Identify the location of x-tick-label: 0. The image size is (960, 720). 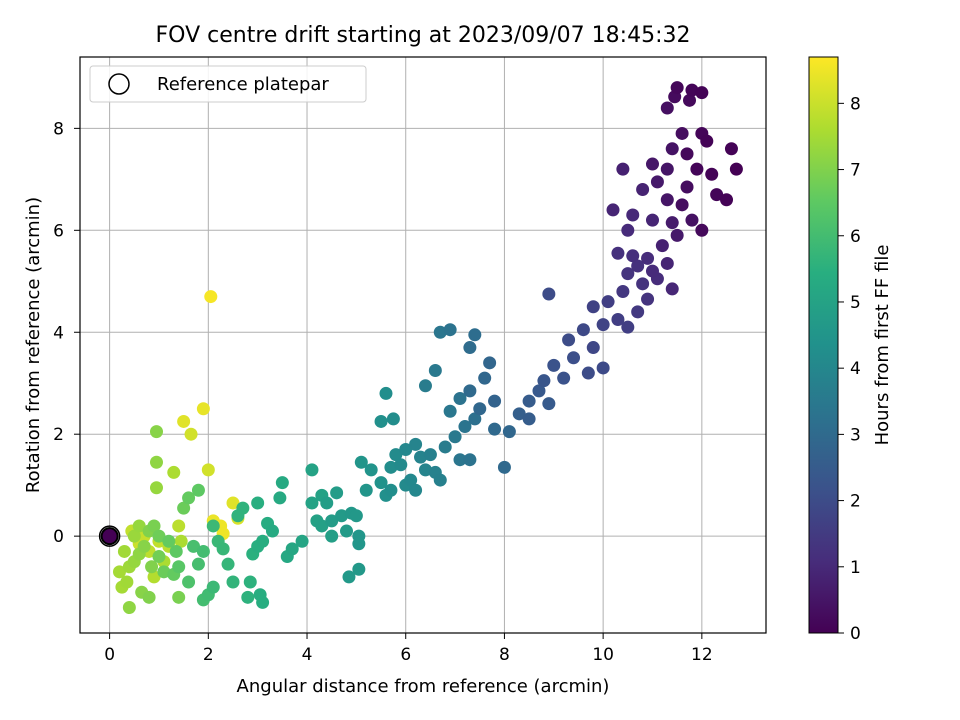
(109, 655).